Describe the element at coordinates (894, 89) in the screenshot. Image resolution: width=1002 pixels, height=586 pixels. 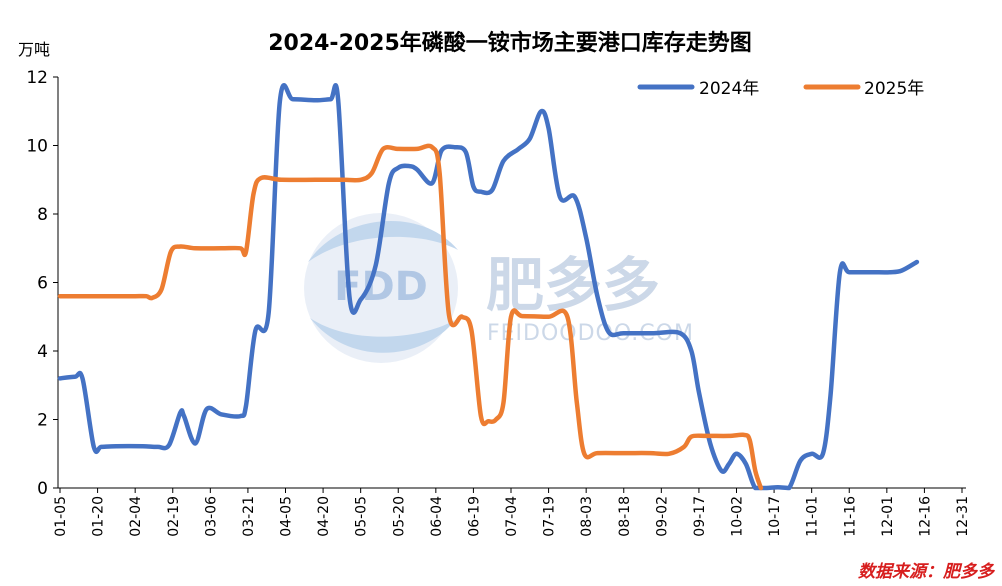
I see `legend-label-2025: 2025年` at that location.